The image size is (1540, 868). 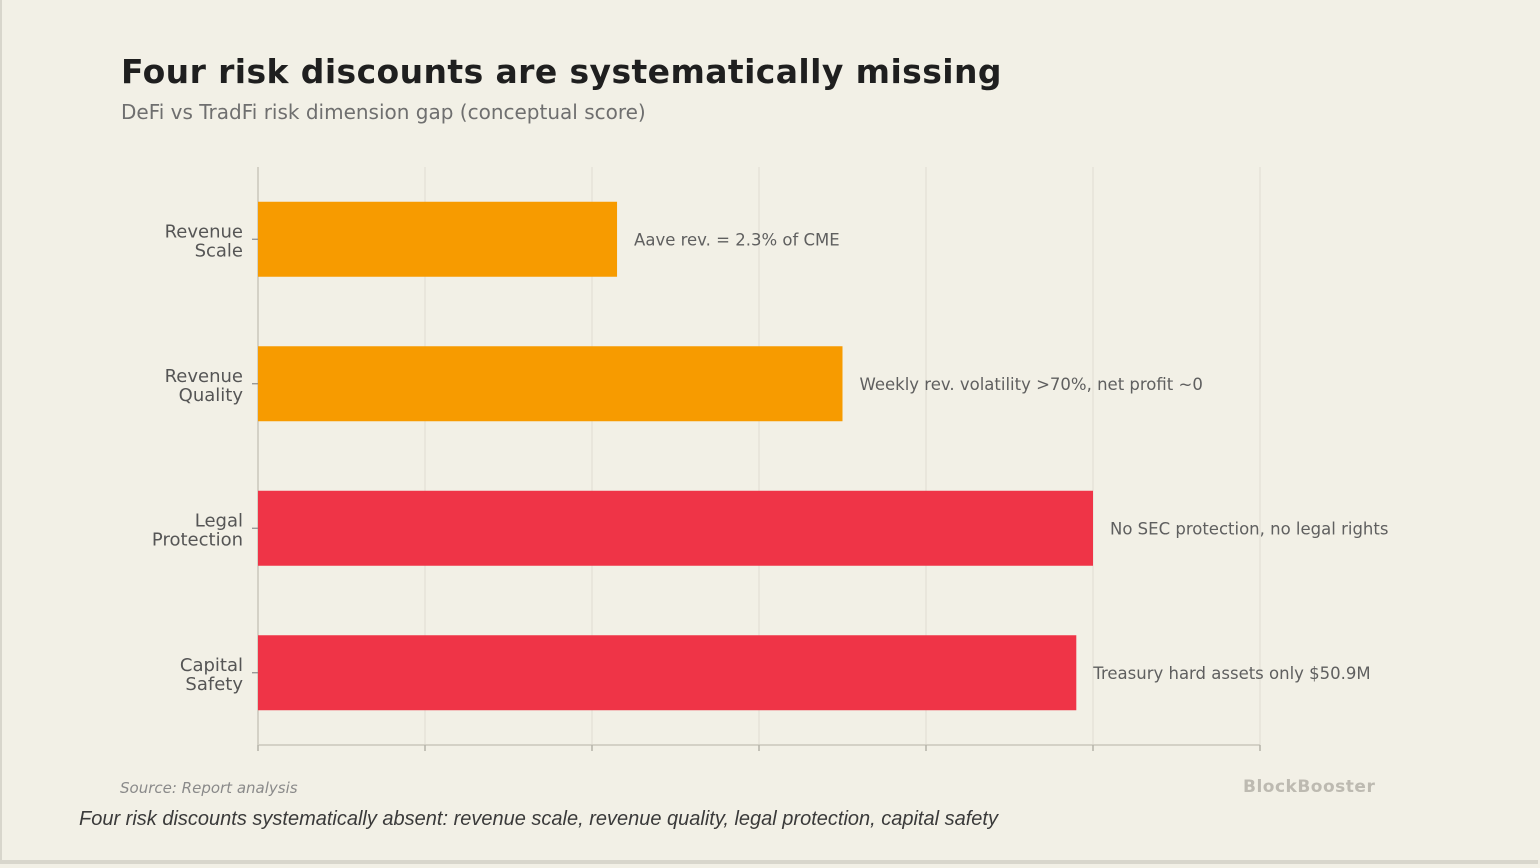 I want to click on bar-annotation: No SEC protection, no legal rights, so click(x=1249, y=528).